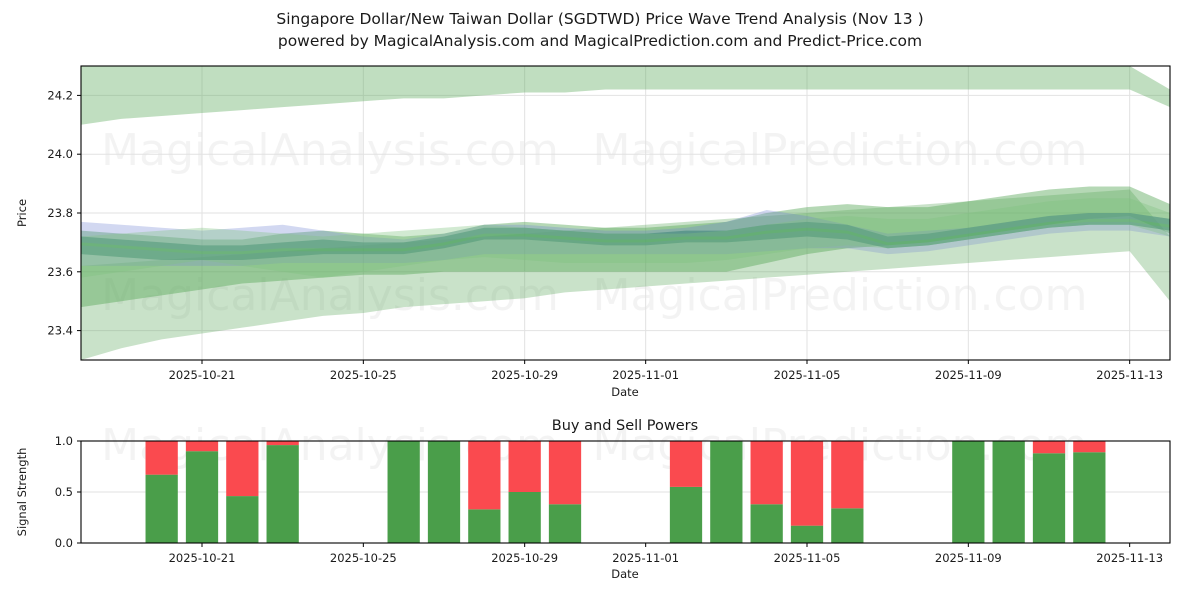 This screenshot has height=600, width=1200. Describe the element at coordinates (22, 213) in the screenshot. I see `price-y-axis-label: Price` at that location.